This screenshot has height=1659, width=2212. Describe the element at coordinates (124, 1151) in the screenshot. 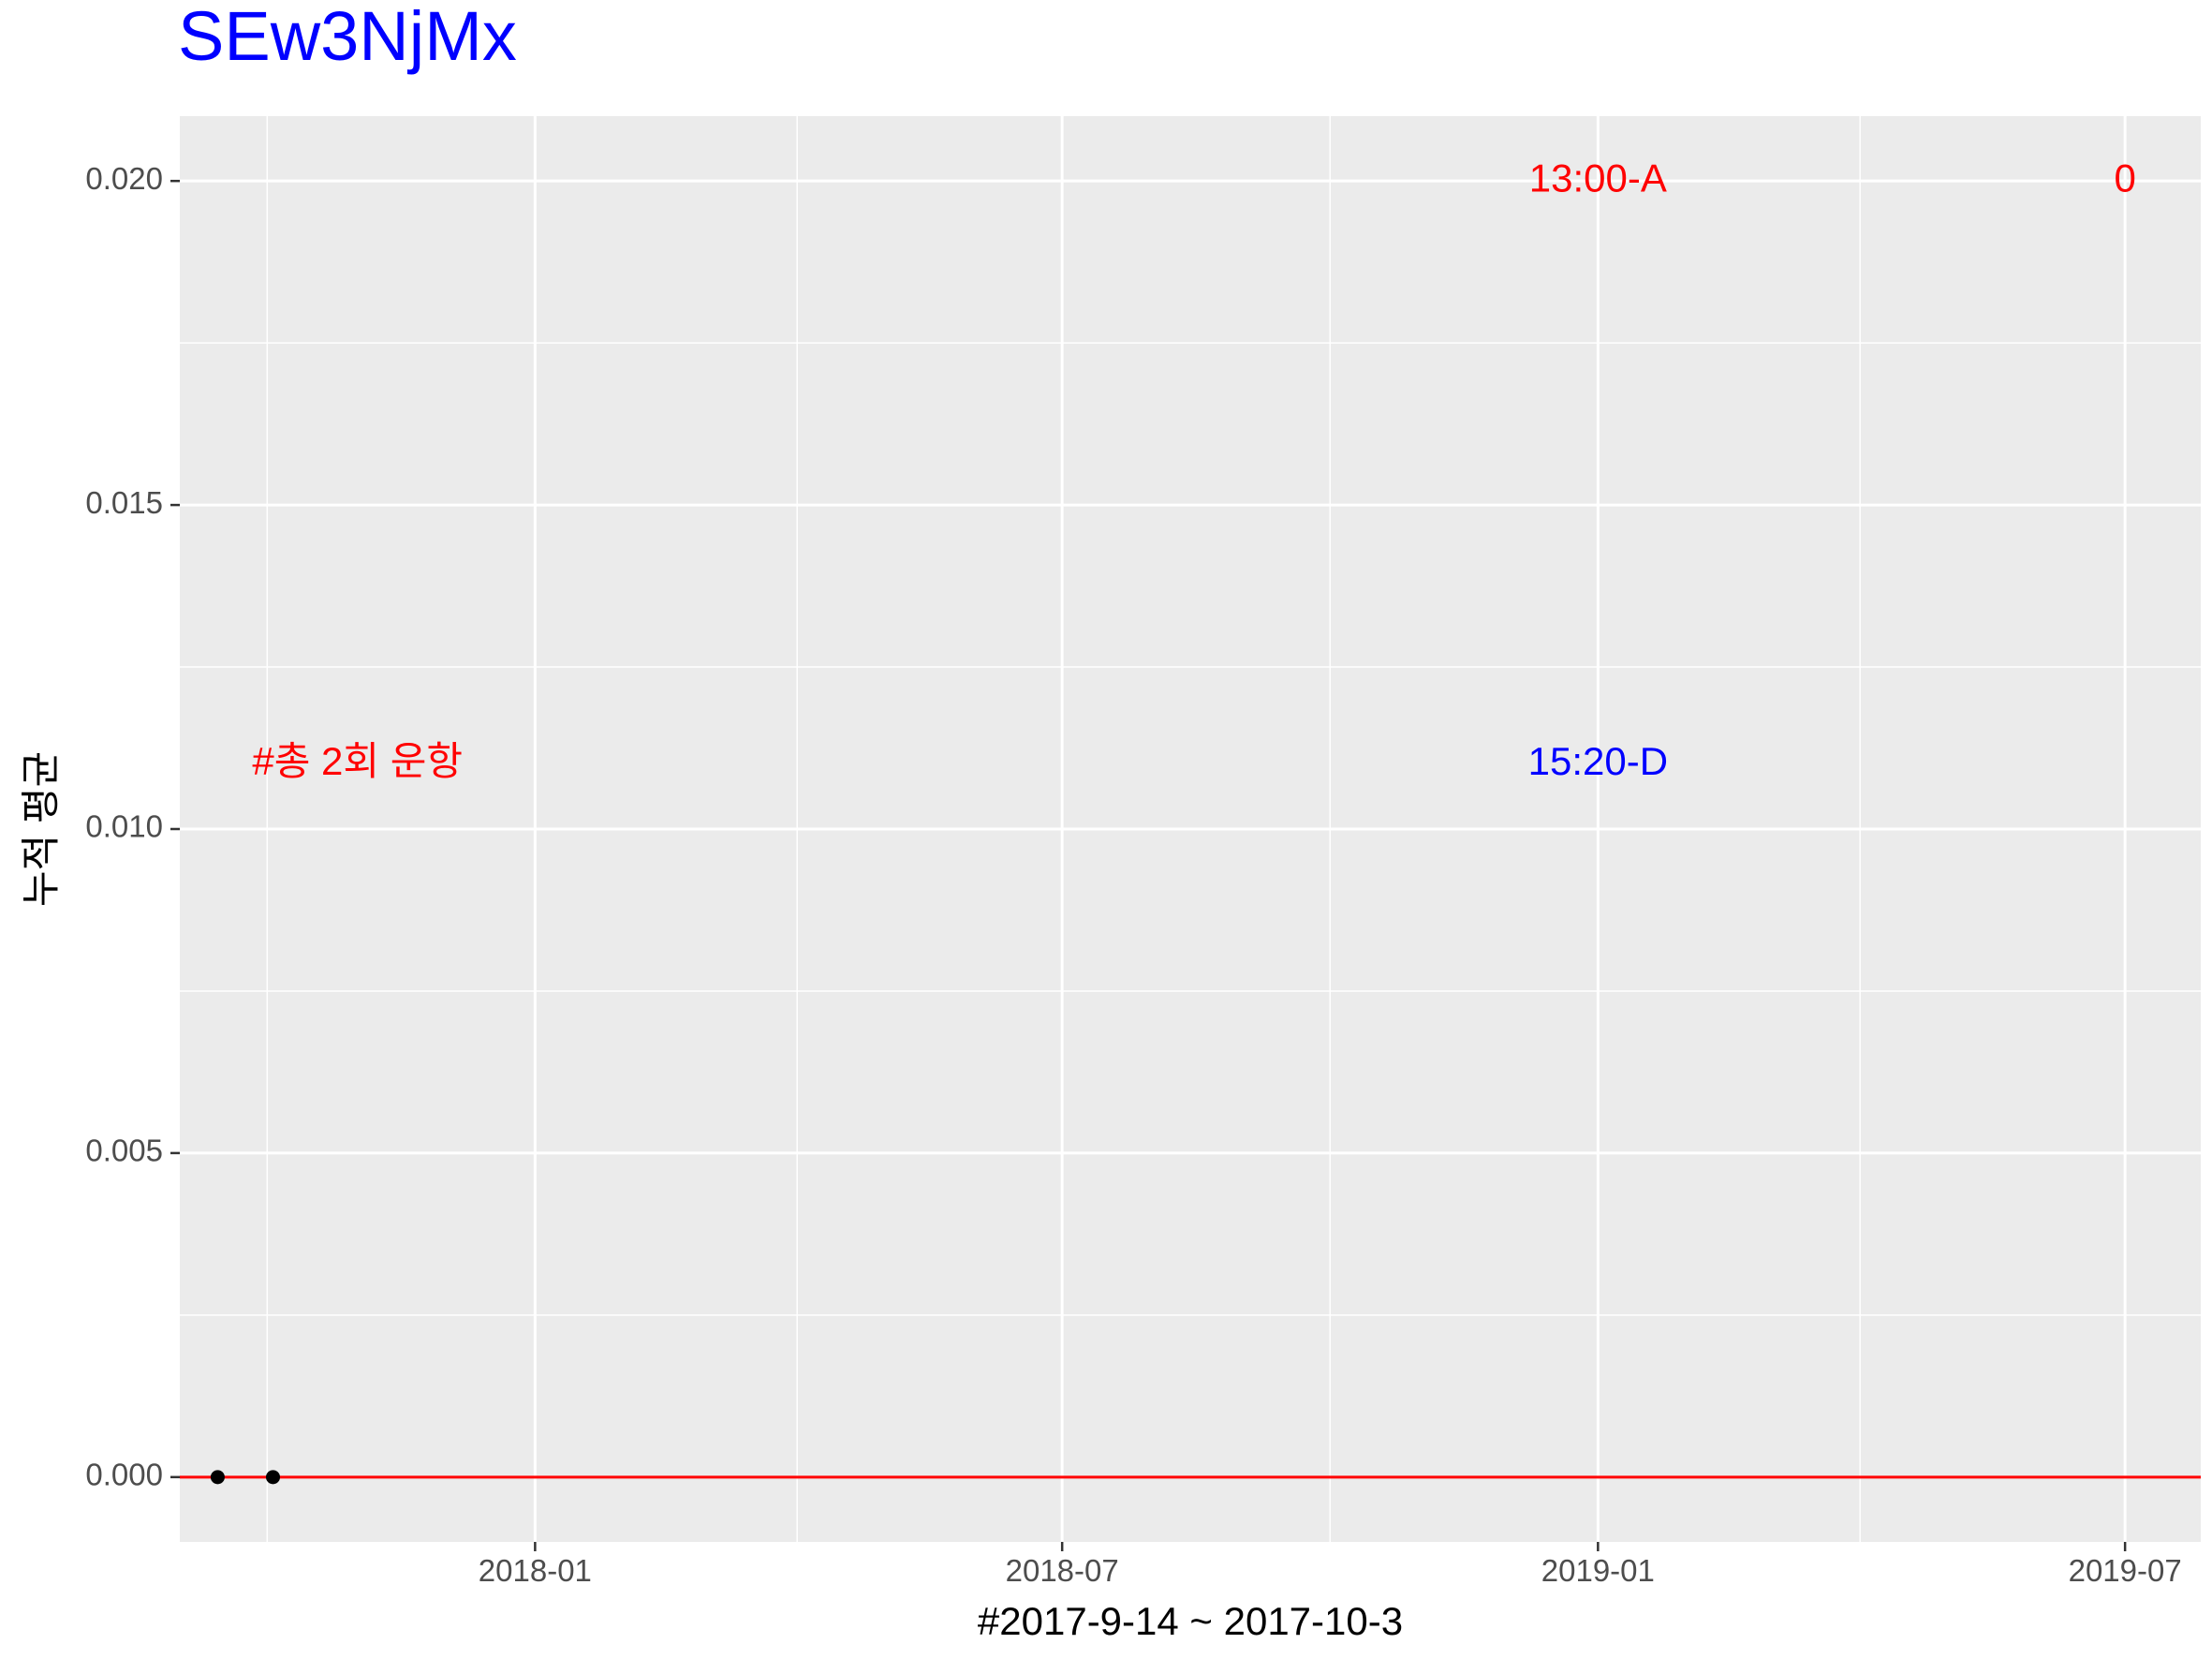

I see `y-tick-label: 0.005` at that location.